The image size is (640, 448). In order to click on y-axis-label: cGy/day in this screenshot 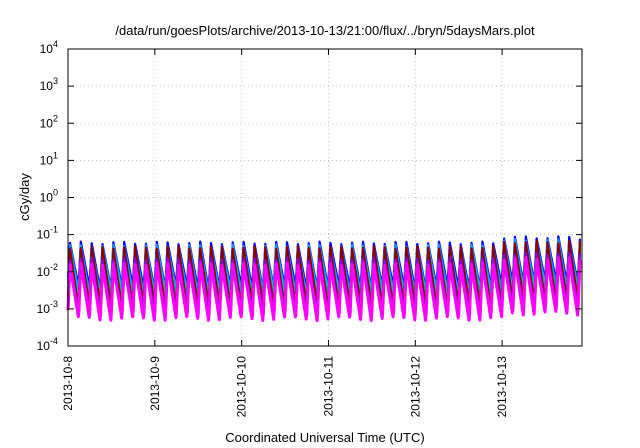, I will do `click(24, 197)`.